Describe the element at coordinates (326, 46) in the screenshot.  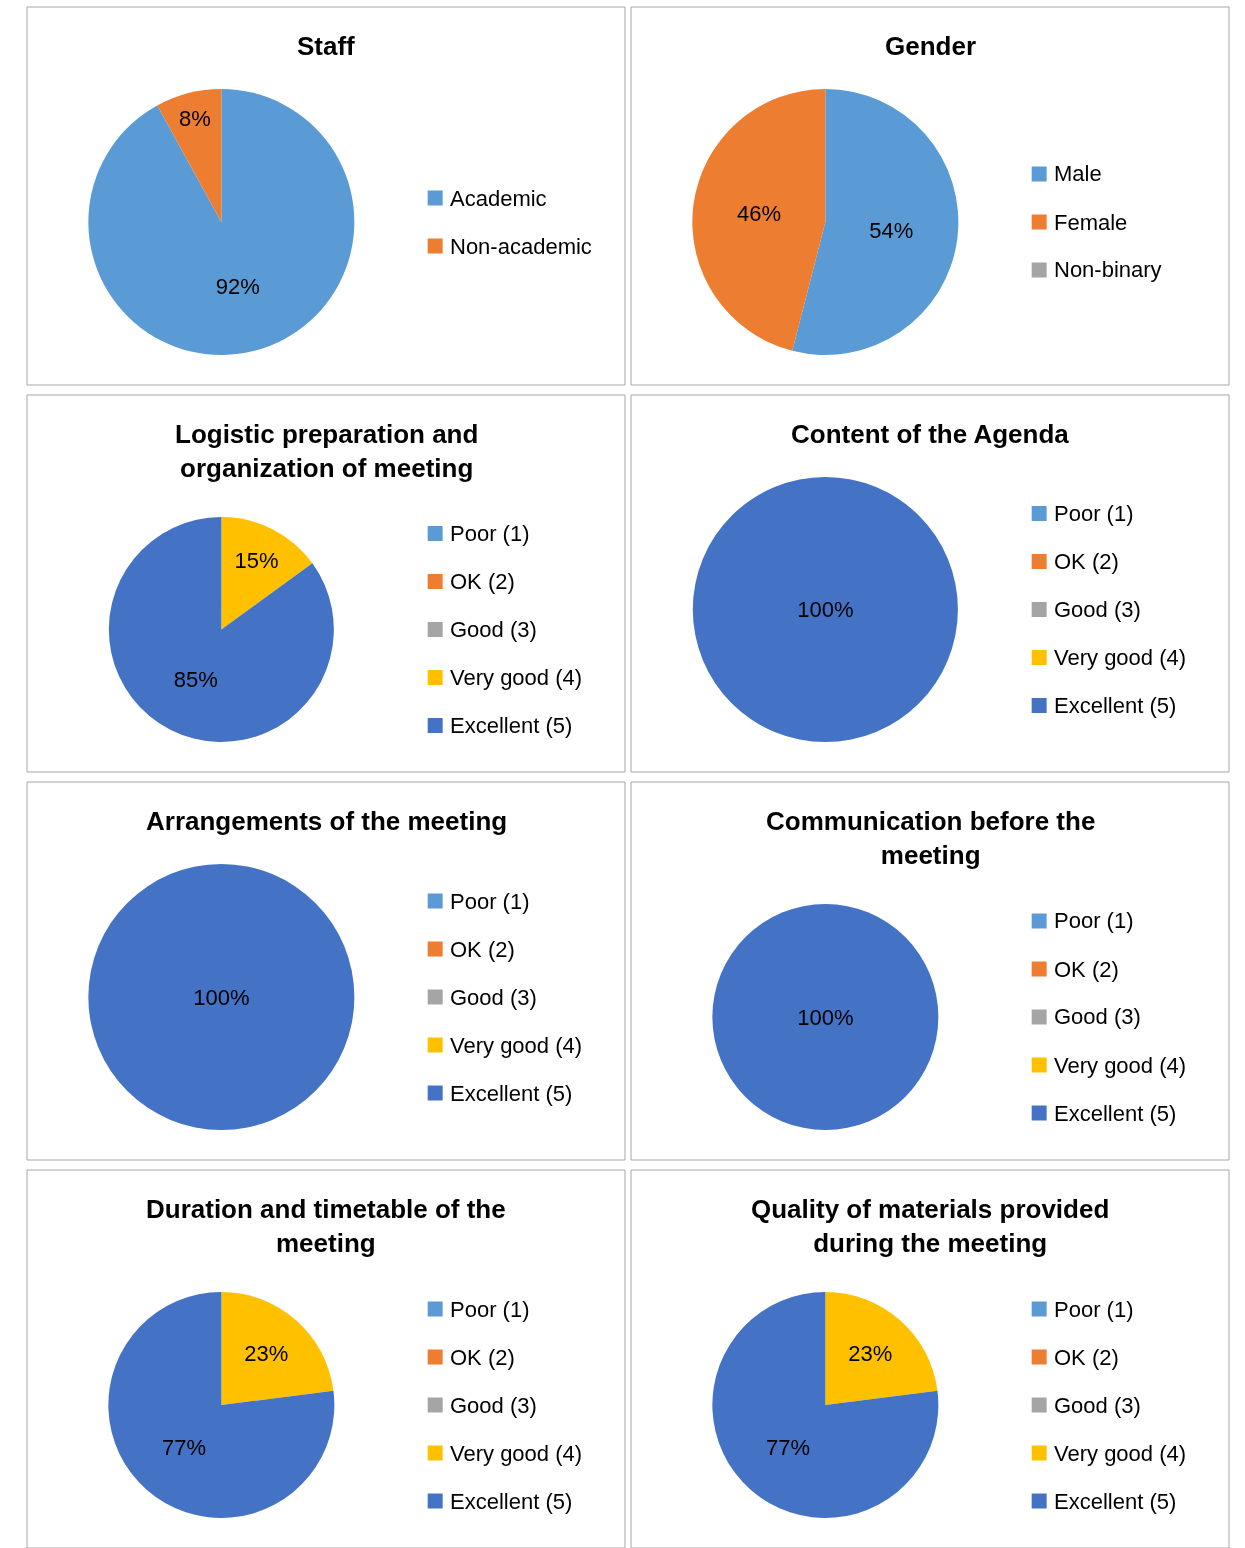
I see `chart-title: Staff` at that location.